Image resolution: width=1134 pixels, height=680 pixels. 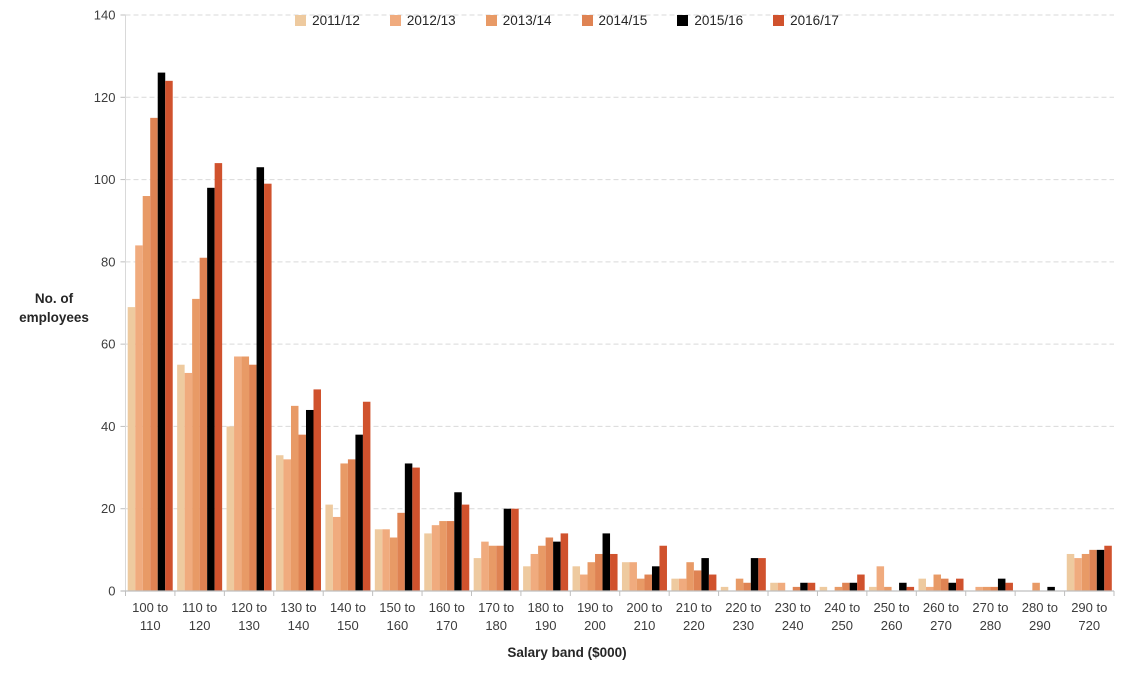 What do you see at coordinates (549, 564) in the screenshot?
I see `bar-2014/15-180 to190` at bounding box center [549, 564].